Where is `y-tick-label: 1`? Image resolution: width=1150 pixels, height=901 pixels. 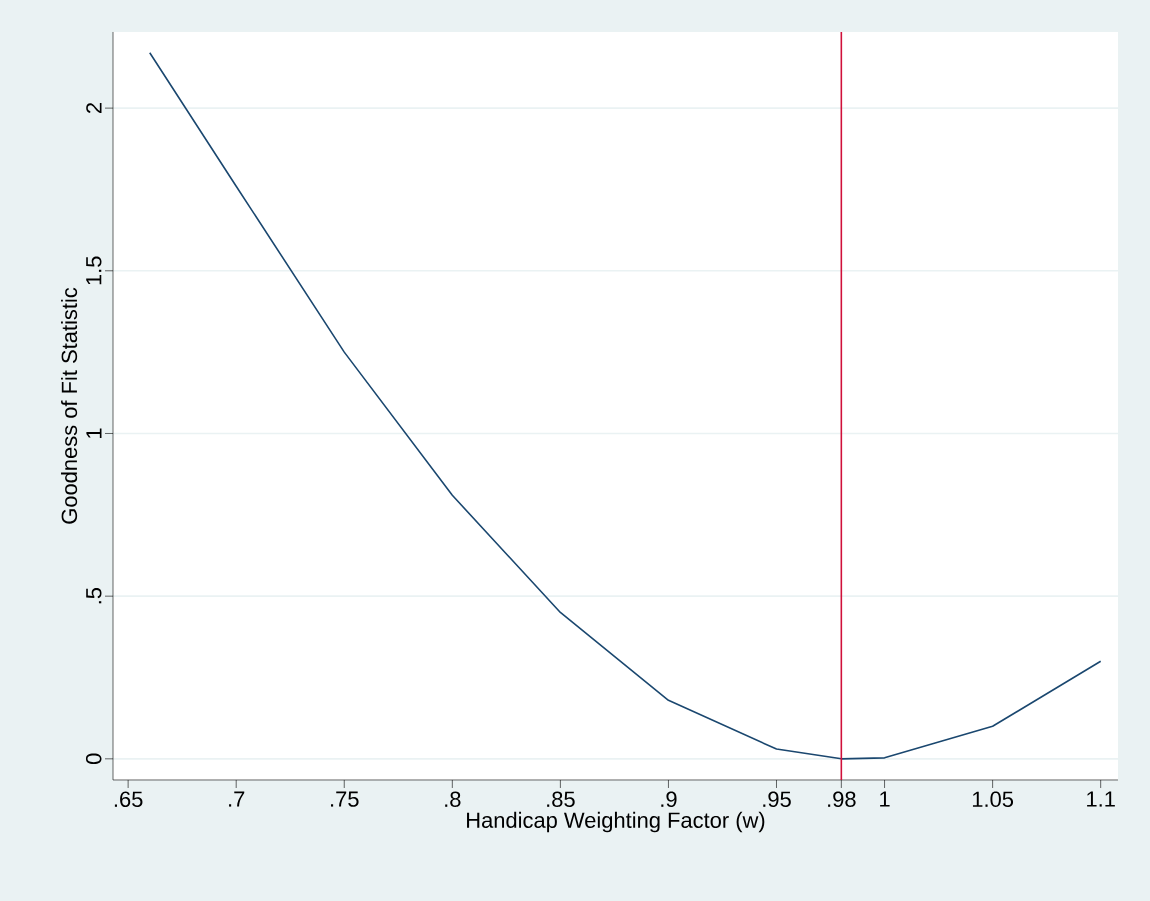 y-tick-label: 1 is located at coordinates (94, 433).